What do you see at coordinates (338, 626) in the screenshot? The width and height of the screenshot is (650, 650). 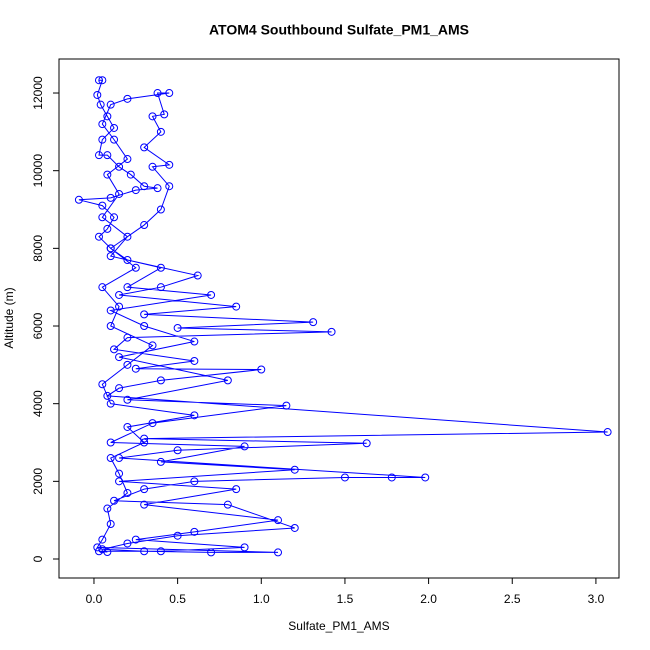 I see `x-axis-label: Sulfate_PM1_AMS` at bounding box center [338, 626].